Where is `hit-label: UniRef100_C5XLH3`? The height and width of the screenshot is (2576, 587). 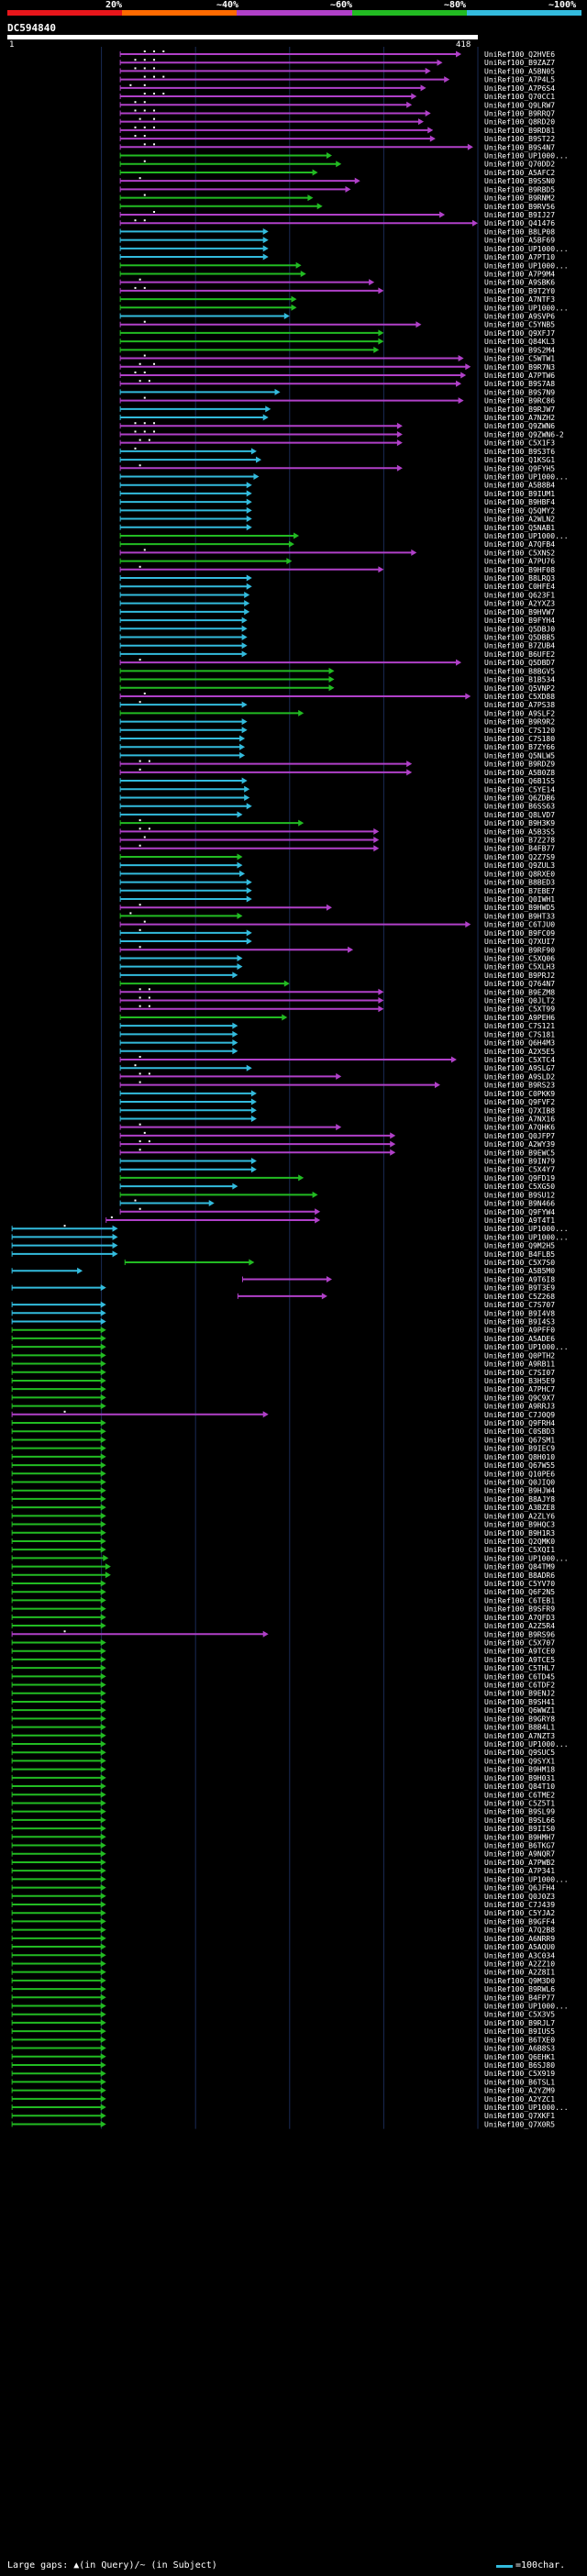
hit-label: UniRef100_C5XLH3 is located at coordinates (519, 967).